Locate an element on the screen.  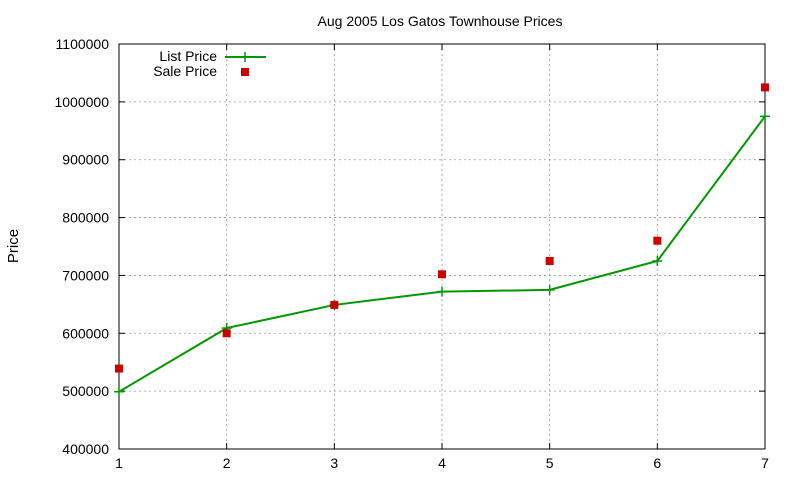
x-tick-label: 4 is located at coordinates (442, 463).